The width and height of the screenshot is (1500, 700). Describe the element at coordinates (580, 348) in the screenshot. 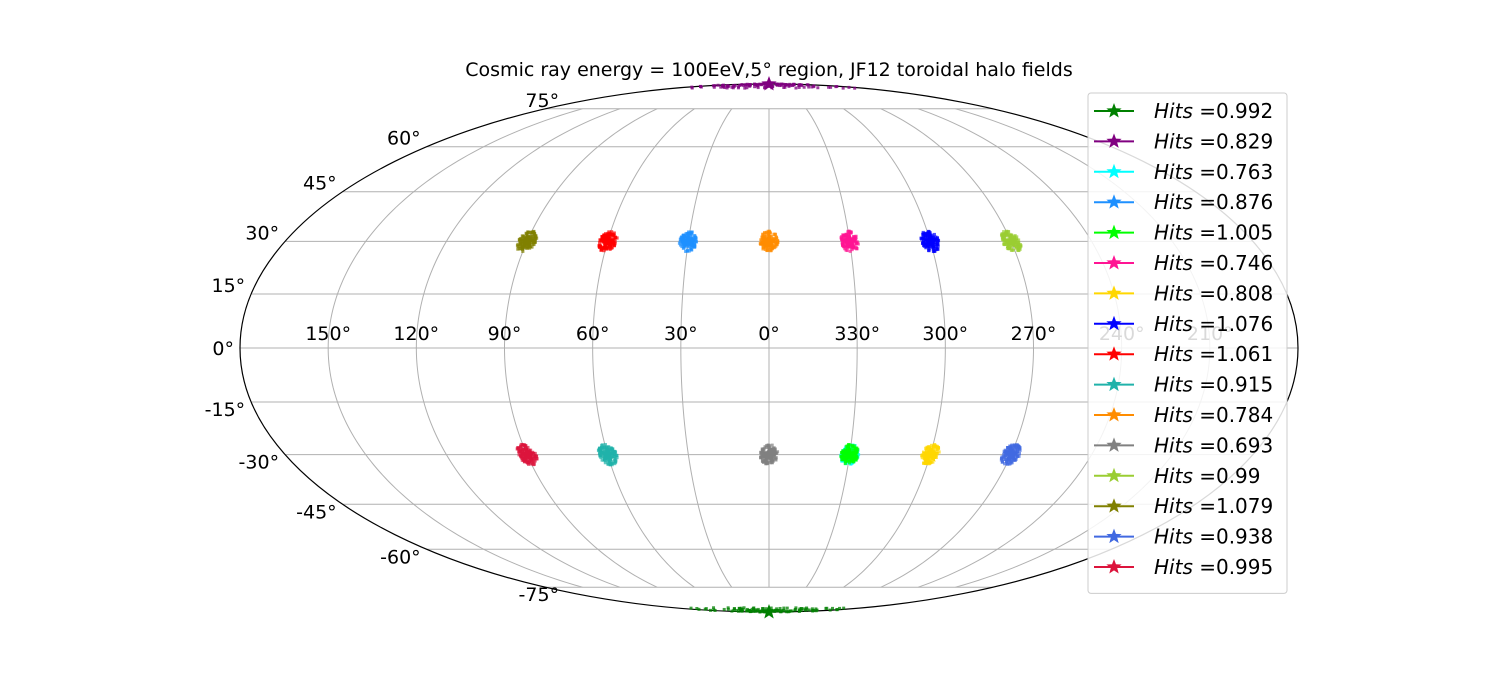

I see `meridian-line` at that location.